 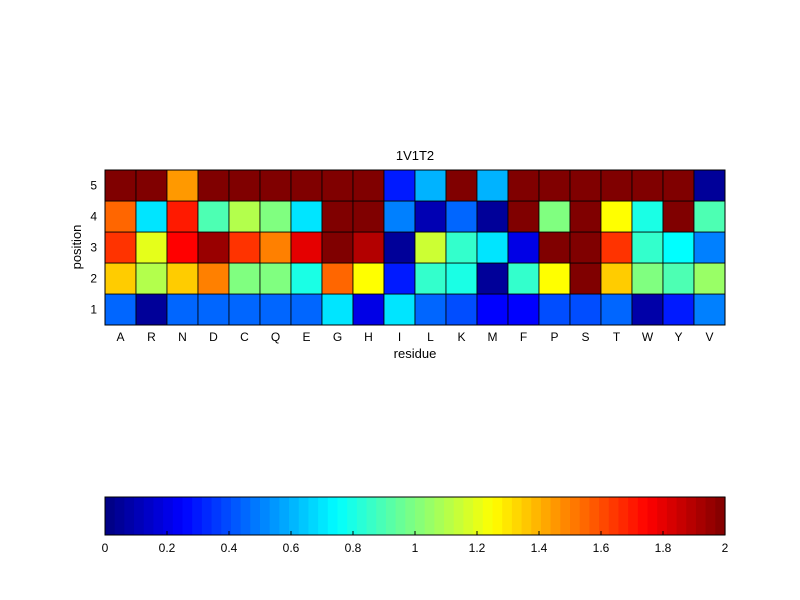 I want to click on y-tick-labels: 1 2 3 4 5, so click(x=93, y=248).